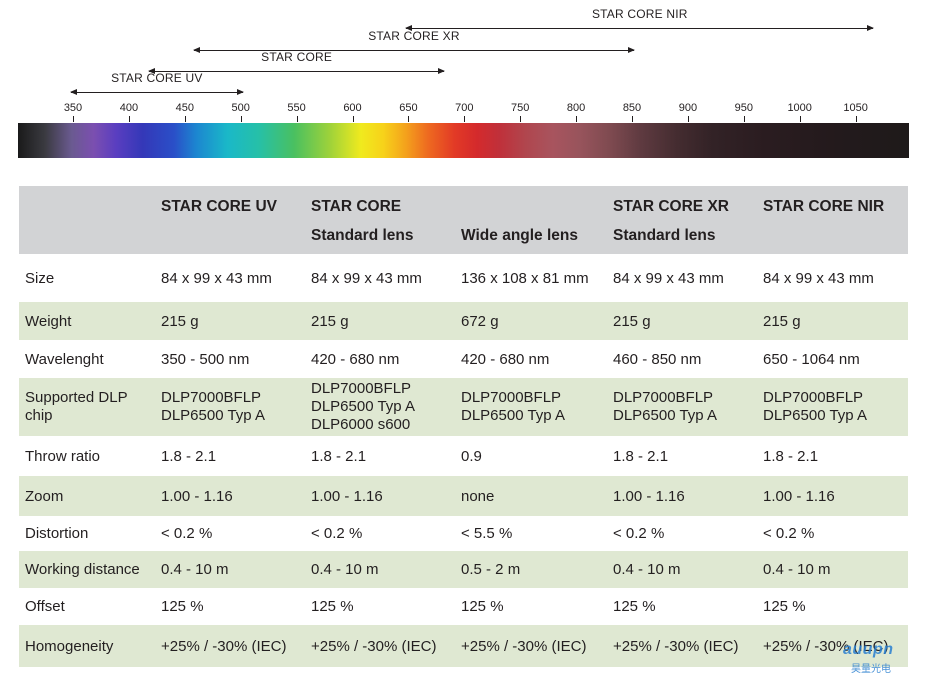 The image size is (931, 681). I want to click on axis-tick-label: 500, so click(241, 112).